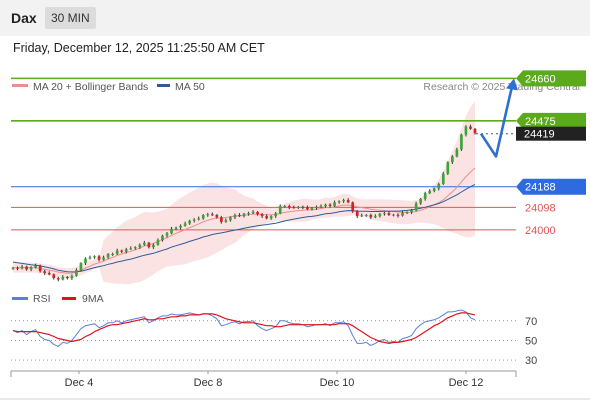 This screenshot has height=400, width=590. What do you see at coordinates (70, 18) in the screenshot?
I see `timeframe-button: 30 MIN` at bounding box center [70, 18].